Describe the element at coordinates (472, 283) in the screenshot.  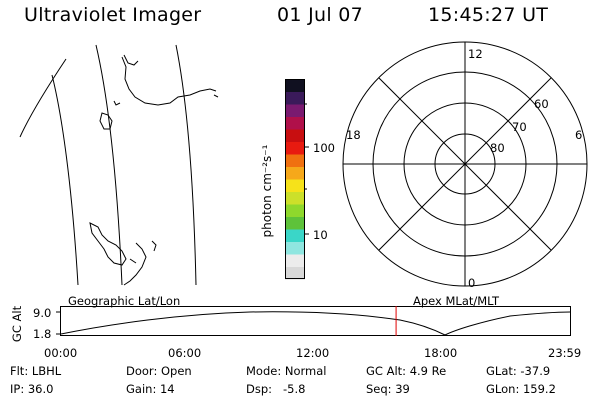
I see `mlt-label-0: 0` at that location.